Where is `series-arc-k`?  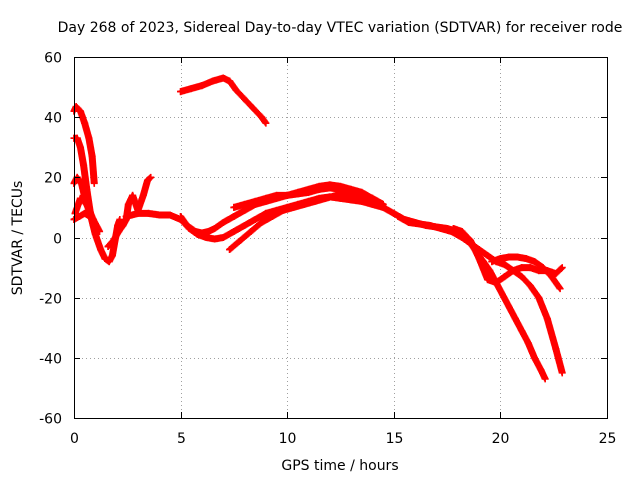
series-arc-k is located at coordinates (223, 100).